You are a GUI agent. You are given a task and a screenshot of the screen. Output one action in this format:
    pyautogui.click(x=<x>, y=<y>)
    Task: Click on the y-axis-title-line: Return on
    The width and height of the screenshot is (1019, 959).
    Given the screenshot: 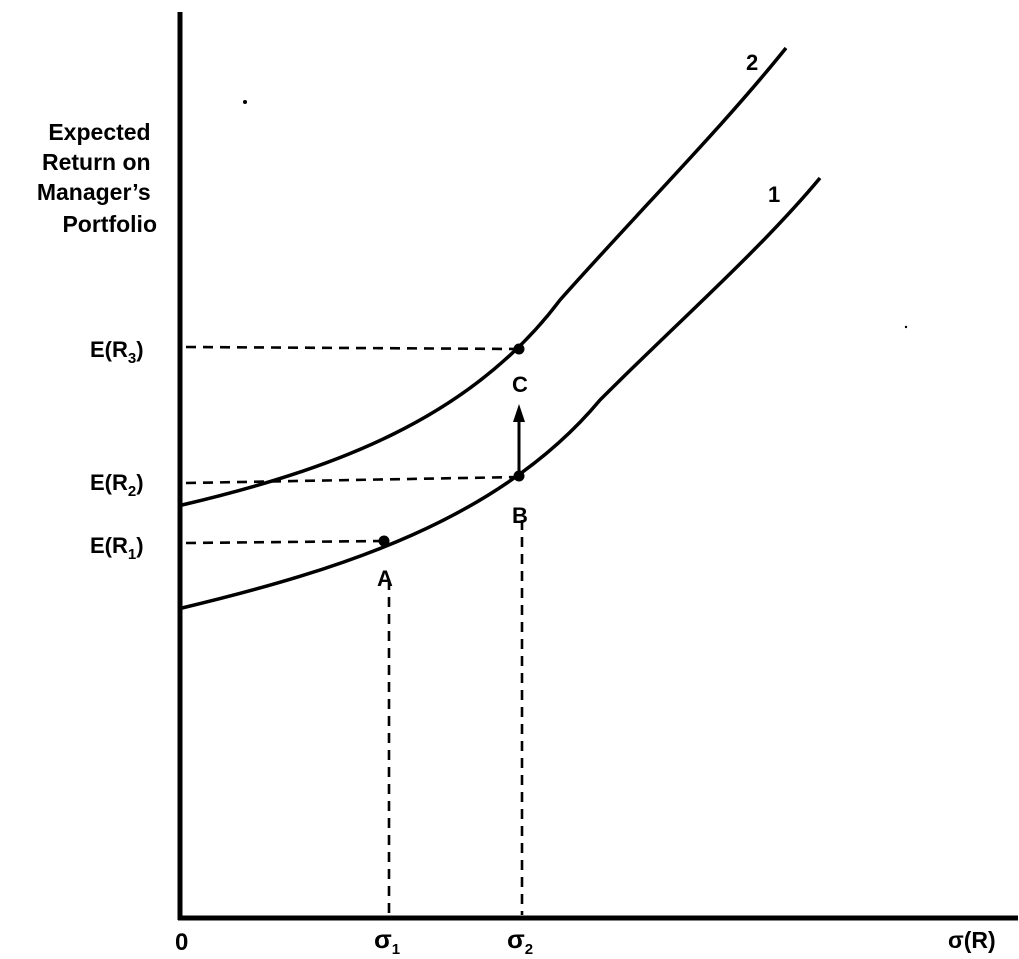 What is the action you would take?
    pyautogui.click(x=96, y=162)
    